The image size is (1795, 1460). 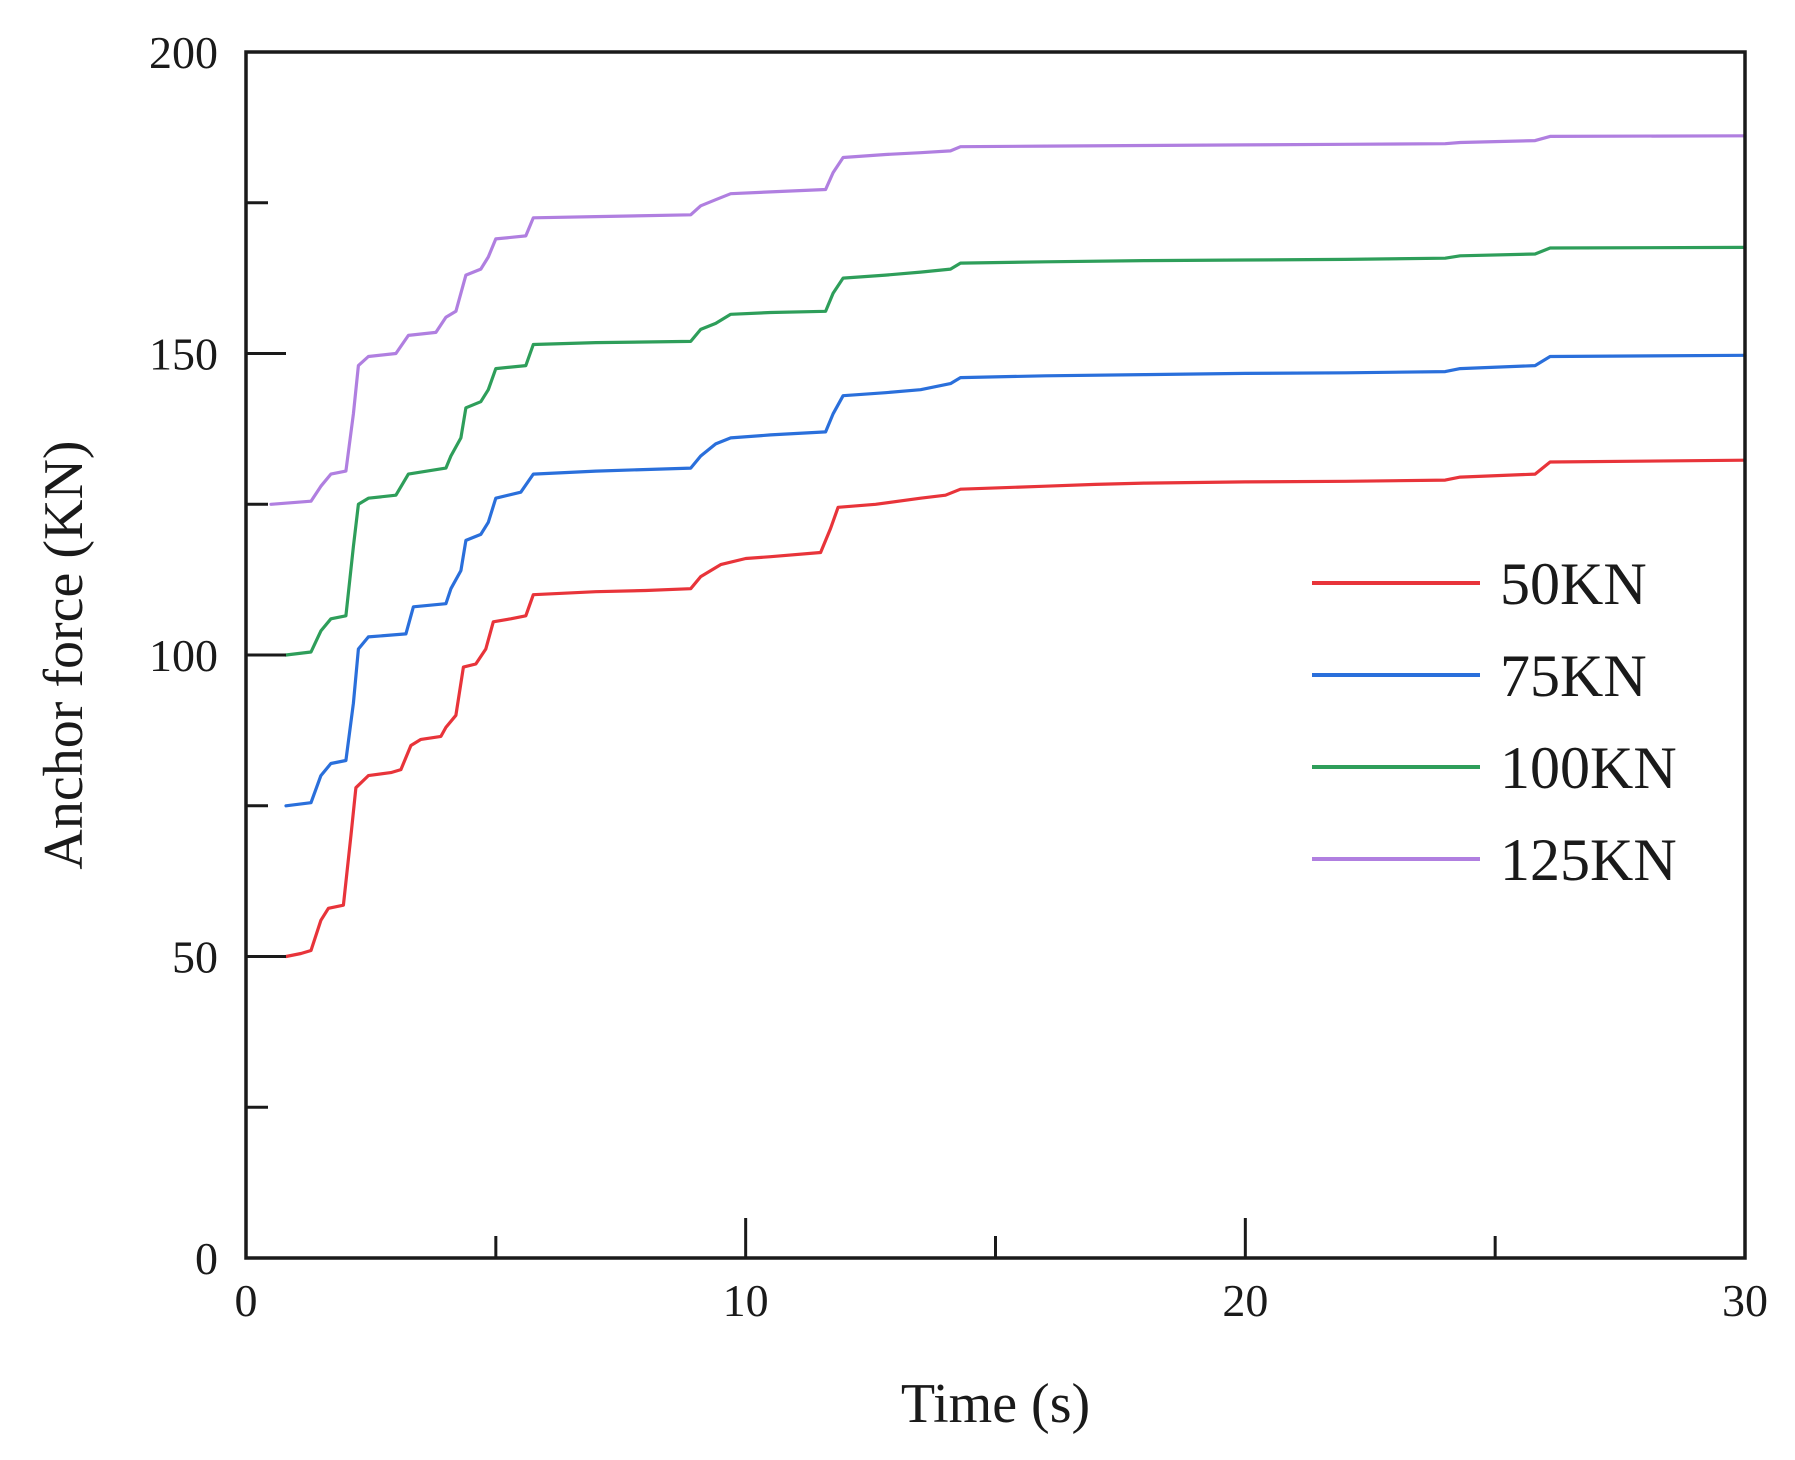 What do you see at coordinates (206, 1258) in the screenshot?
I see `y-tick-label: 0` at bounding box center [206, 1258].